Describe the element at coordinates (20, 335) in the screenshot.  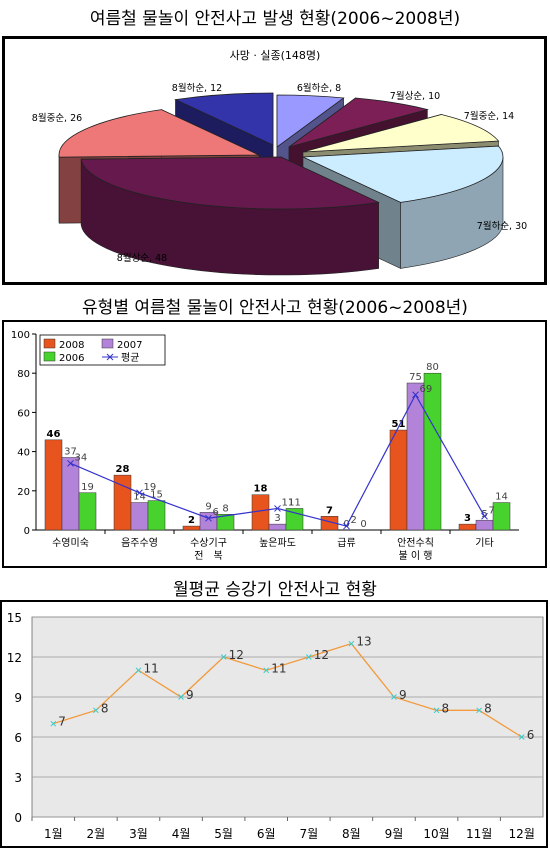
I see `y-tick-label: 100` at that location.